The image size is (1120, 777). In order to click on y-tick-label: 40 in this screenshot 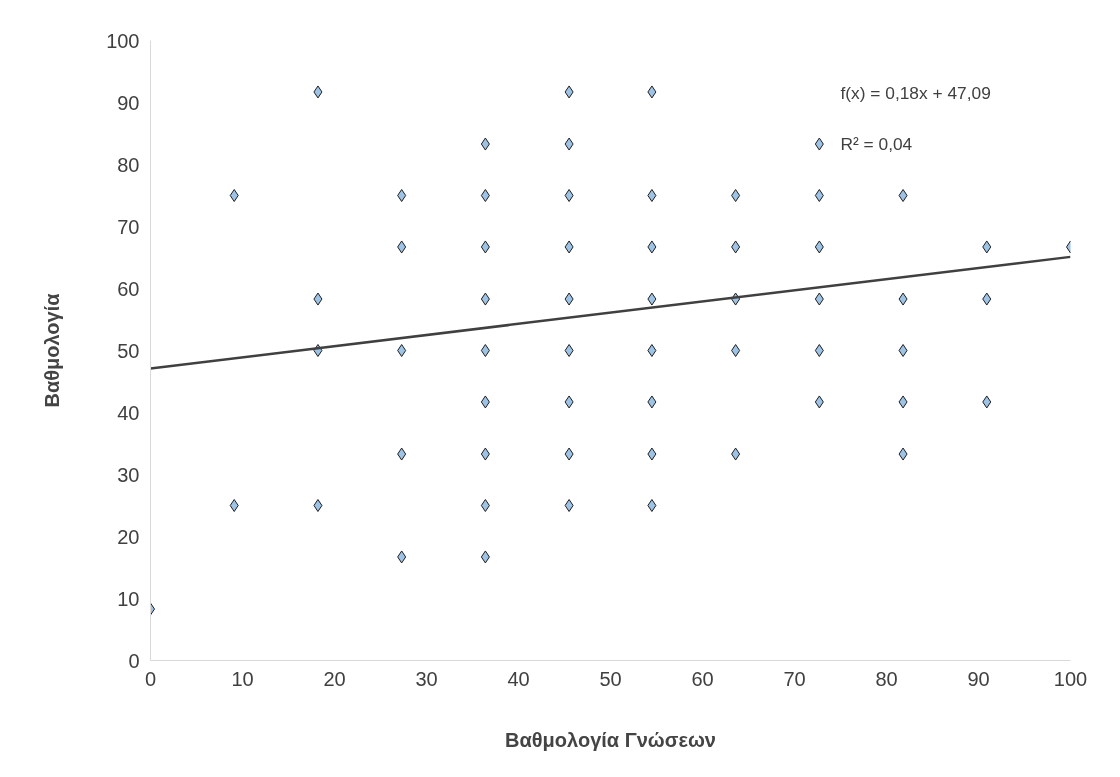, I will do `click(128, 412)`.